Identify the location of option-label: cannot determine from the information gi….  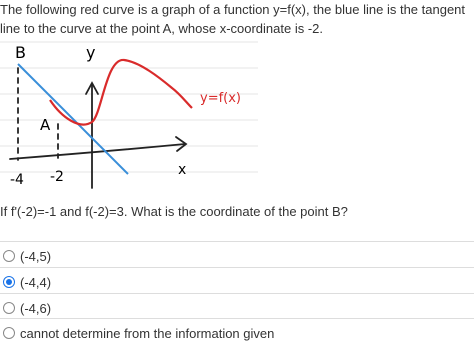
(147, 333).